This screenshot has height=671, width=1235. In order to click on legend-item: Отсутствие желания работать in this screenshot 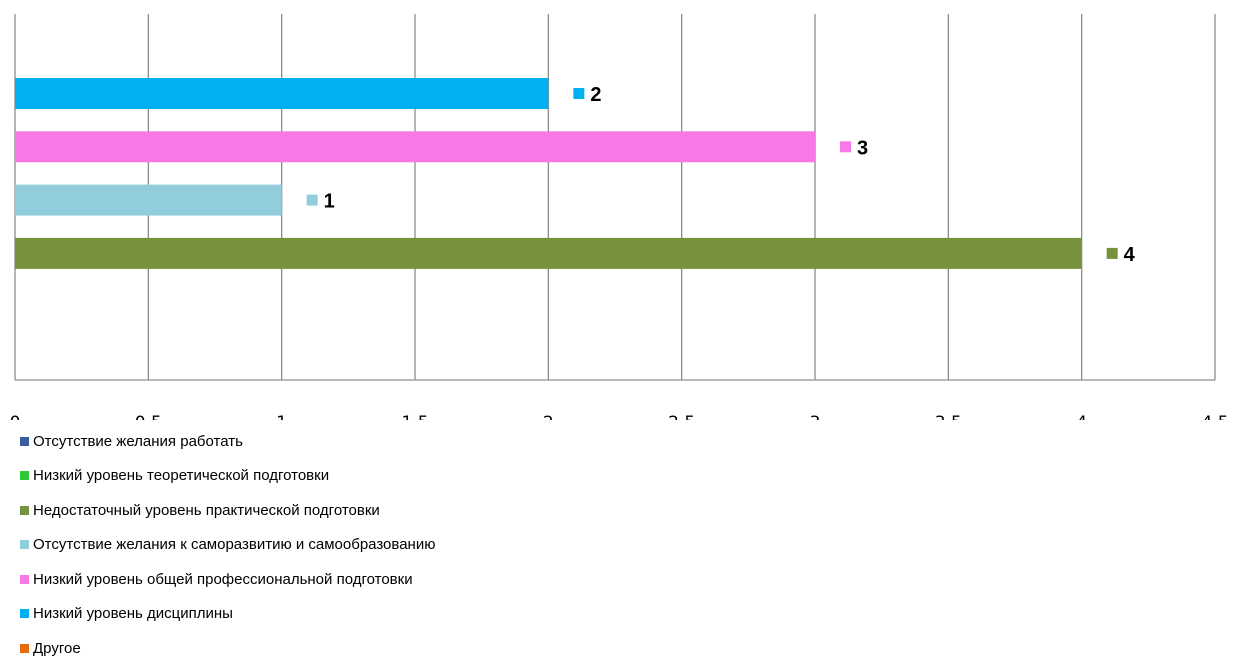, I will do `click(227, 441)`.